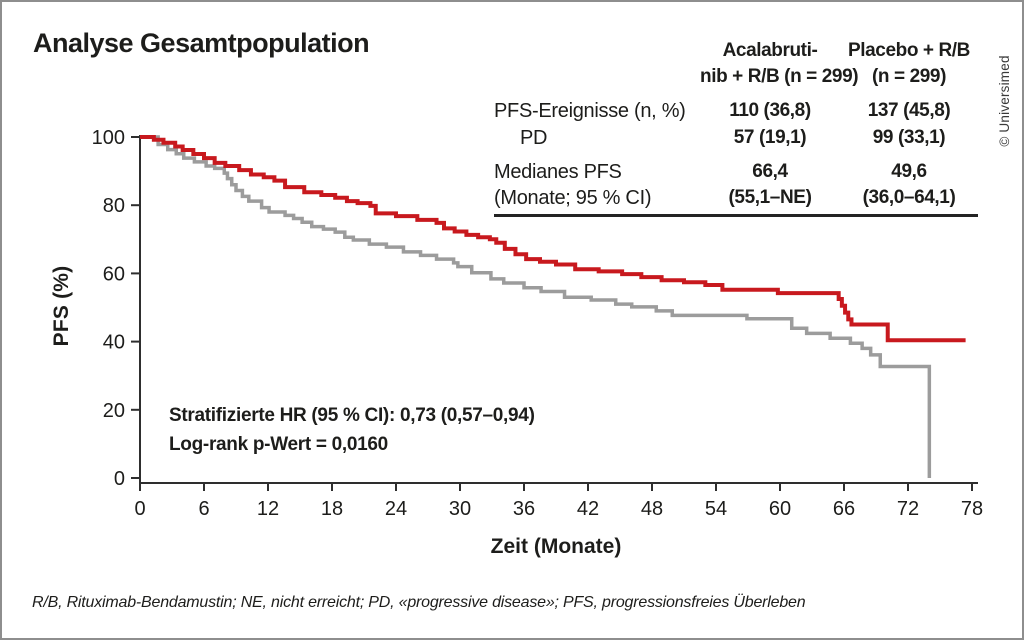  Describe the element at coordinates (108, 138) in the screenshot. I see `y-tick-label: 100` at that location.